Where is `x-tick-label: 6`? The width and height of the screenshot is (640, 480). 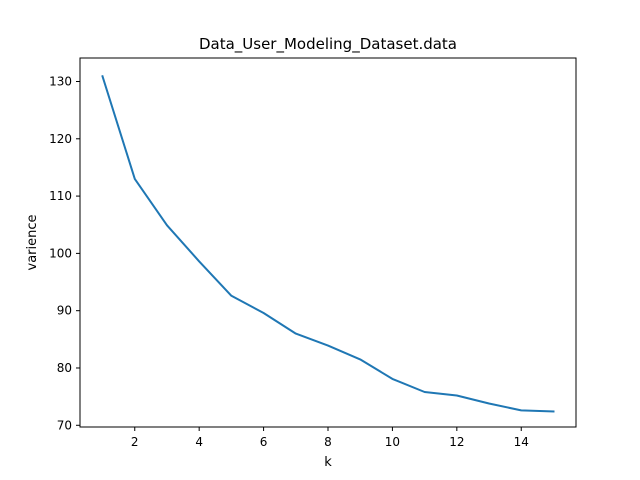
x-tick-label: 6 is located at coordinates (264, 442).